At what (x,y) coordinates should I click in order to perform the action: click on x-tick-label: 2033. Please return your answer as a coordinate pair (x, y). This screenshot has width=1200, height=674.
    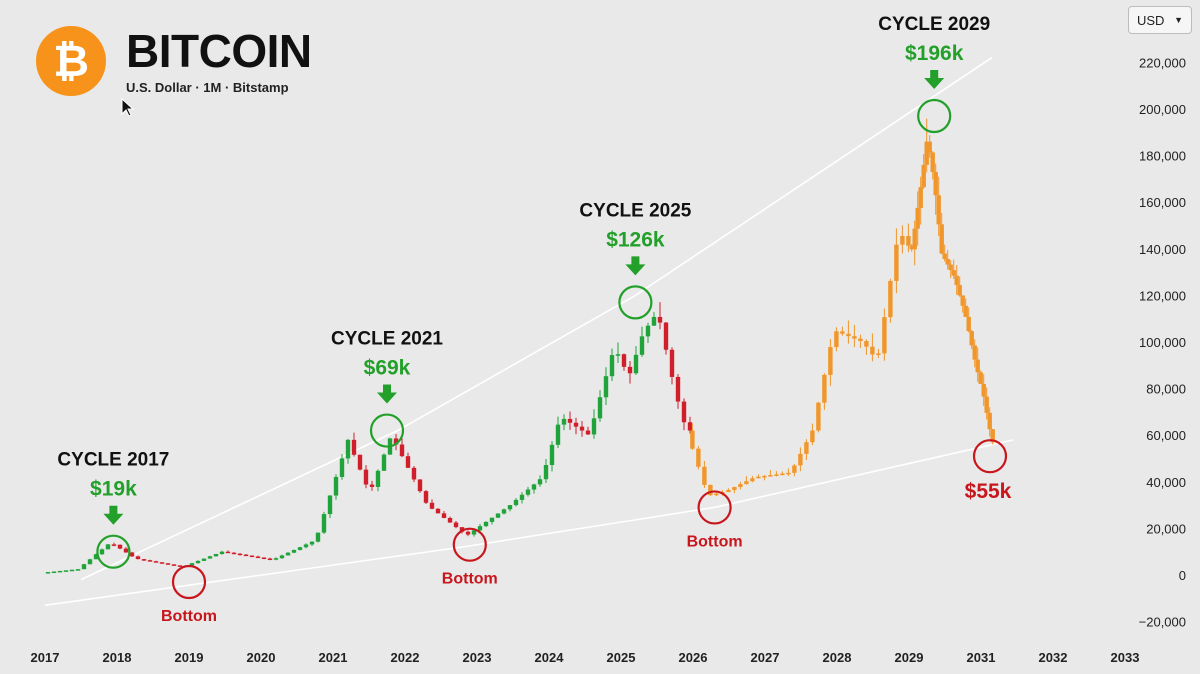
    Looking at the image, I should click on (1125, 657).